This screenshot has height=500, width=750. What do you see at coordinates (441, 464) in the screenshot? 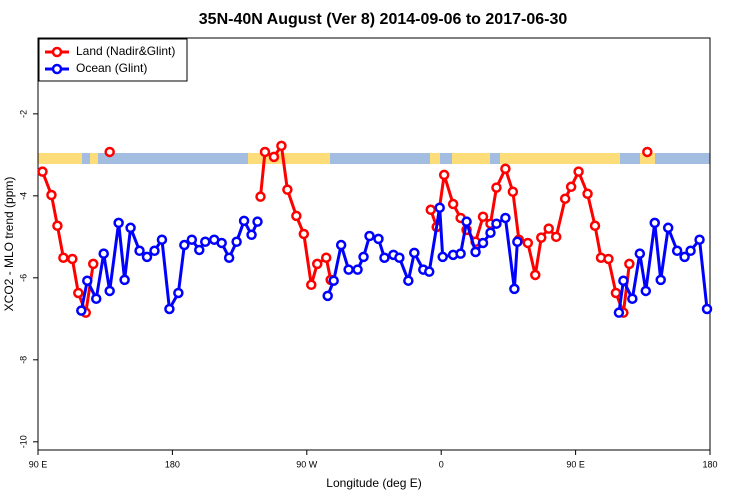
I see `x-tick-label: 0` at bounding box center [441, 464].